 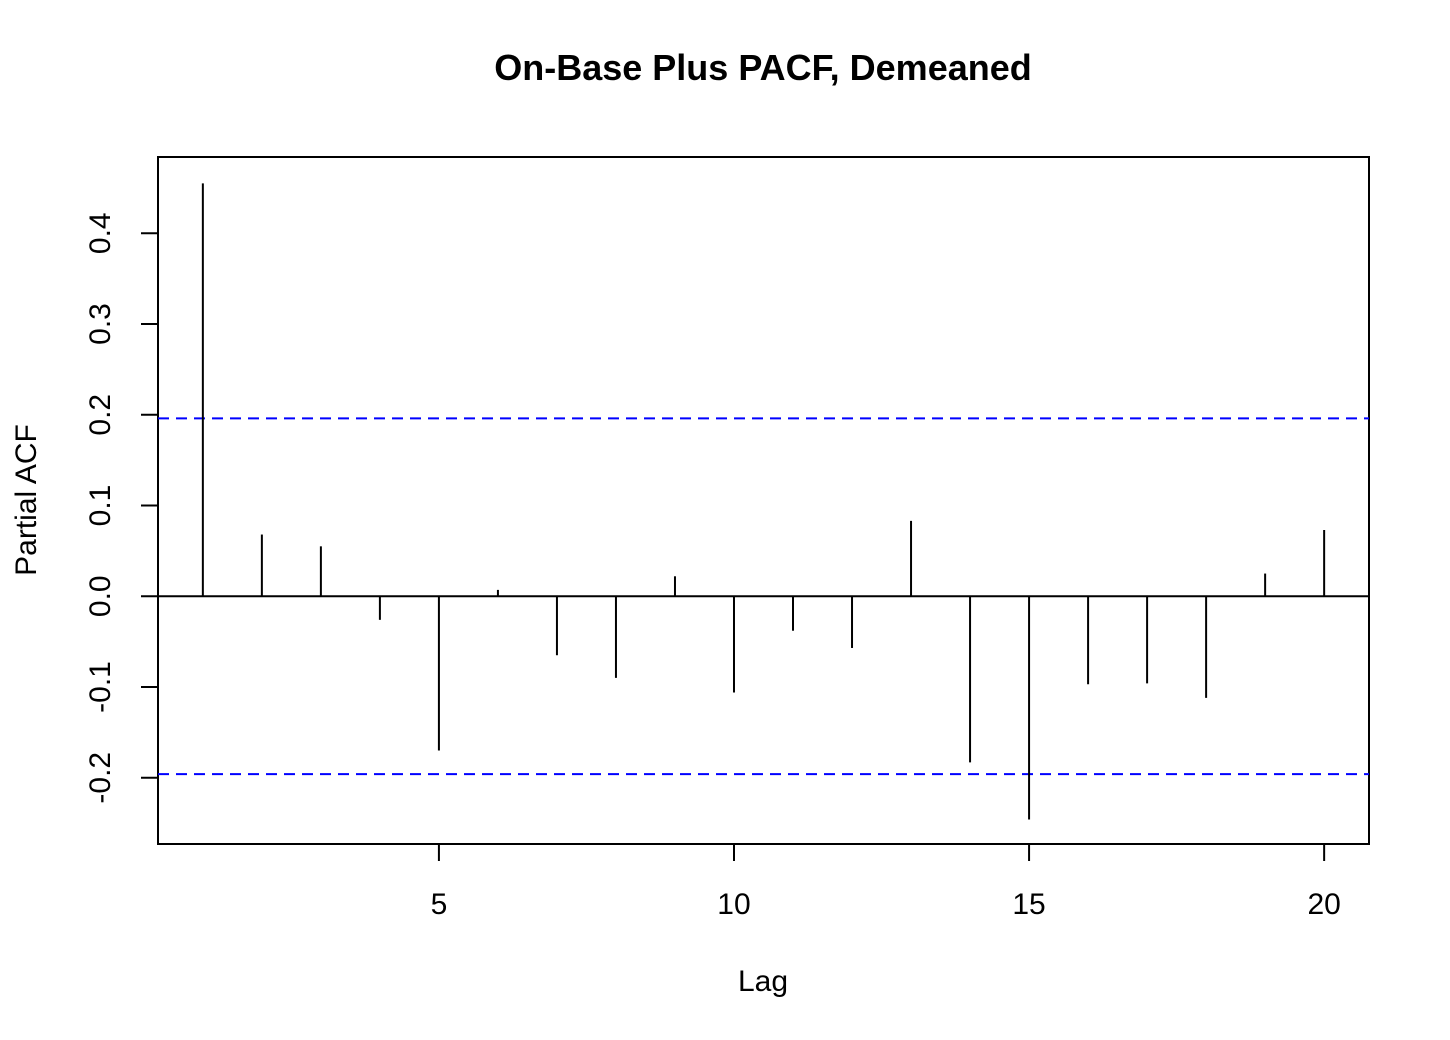 What do you see at coordinates (100, 687) in the screenshot?
I see `y-tick-label--0.1: -0.1` at bounding box center [100, 687].